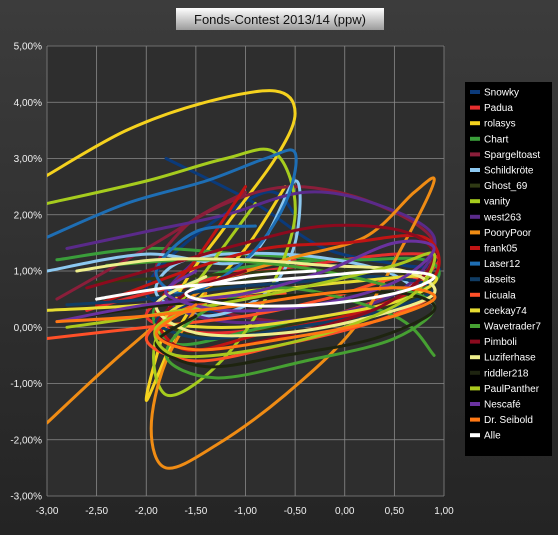 The image size is (558, 535). I want to click on y-tick-label: -2,00%, so click(26, 440).